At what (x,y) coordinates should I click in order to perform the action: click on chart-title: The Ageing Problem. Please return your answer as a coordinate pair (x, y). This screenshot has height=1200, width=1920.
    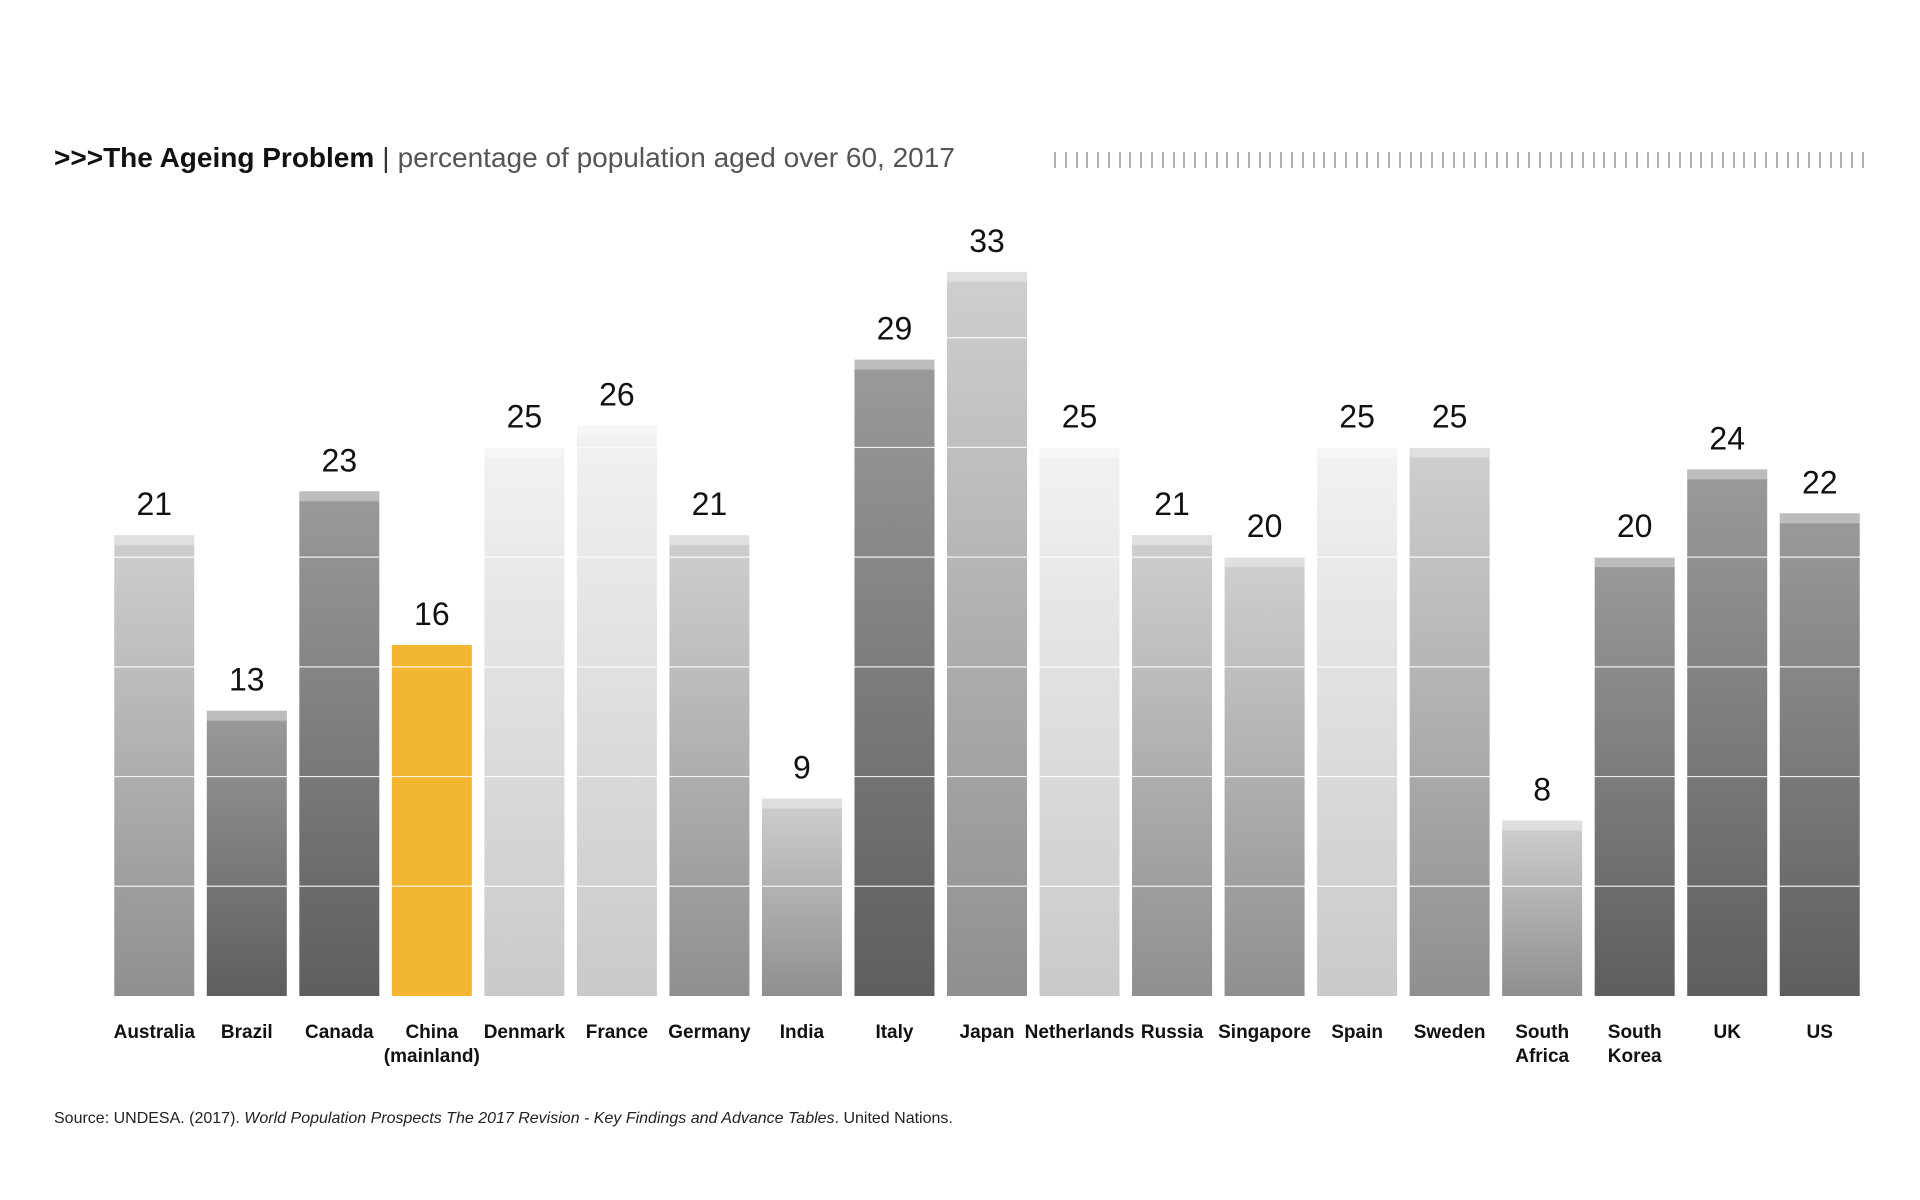
    Looking at the image, I should click on (239, 157).